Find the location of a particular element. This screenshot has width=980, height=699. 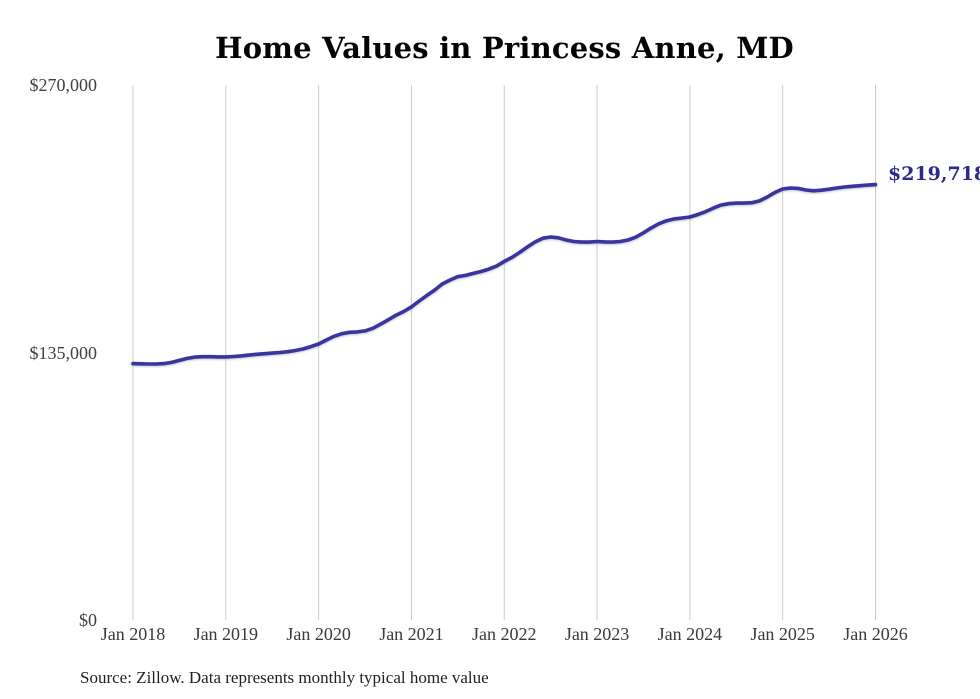

y-tick-label: $270,000 is located at coordinates (63, 85).